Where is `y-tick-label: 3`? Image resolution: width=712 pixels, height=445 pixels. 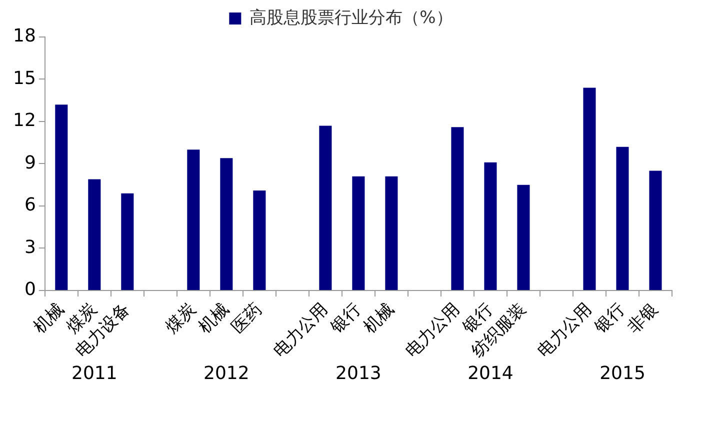 y-tick-label: 3 is located at coordinates (30, 247).